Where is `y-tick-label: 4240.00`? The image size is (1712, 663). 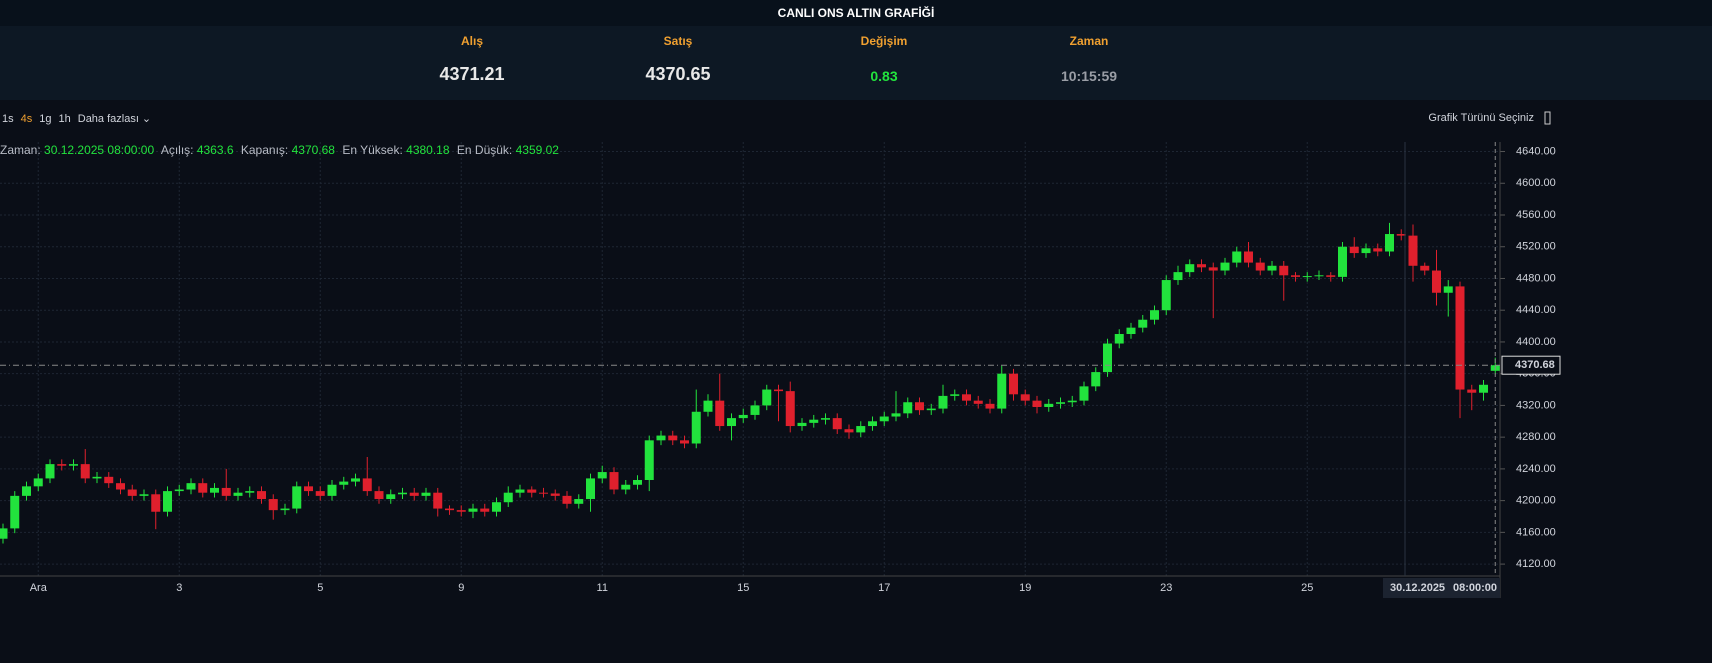 y-tick-label: 4240.00 is located at coordinates (1536, 469).